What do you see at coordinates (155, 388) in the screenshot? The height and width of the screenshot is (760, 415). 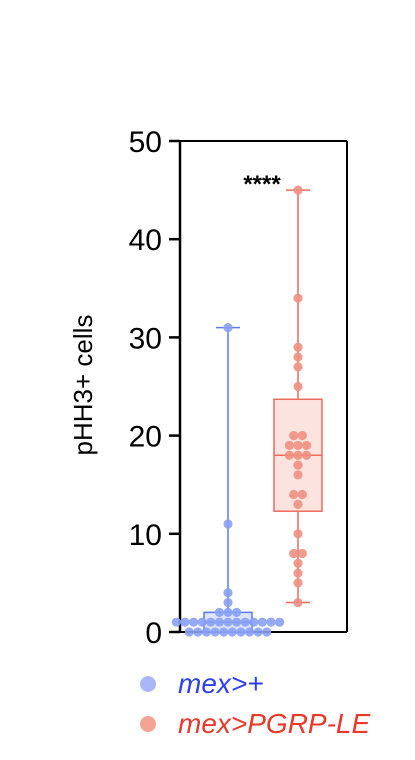 I see `y-axis: 0 10 20 30 40 50` at bounding box center [155, 388].